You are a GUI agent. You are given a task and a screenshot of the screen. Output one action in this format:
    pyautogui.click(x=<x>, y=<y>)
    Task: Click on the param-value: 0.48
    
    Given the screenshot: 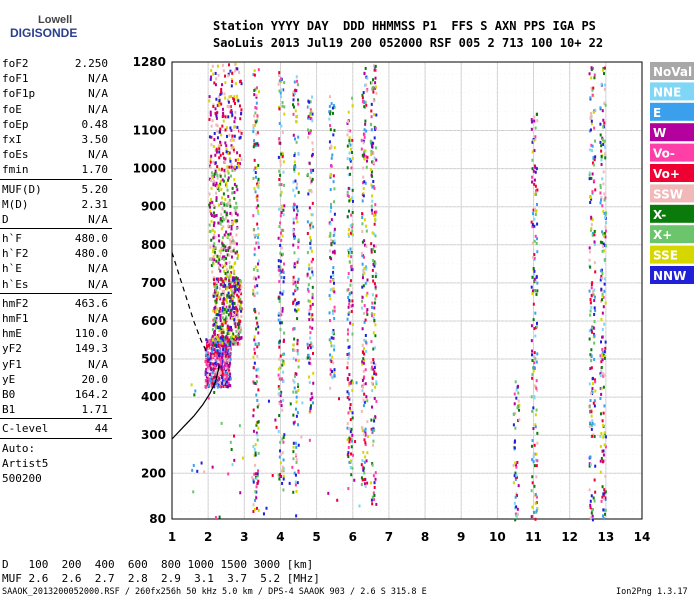 What is the action you would take?
    pyautogui.click(x=95, y=124)
    